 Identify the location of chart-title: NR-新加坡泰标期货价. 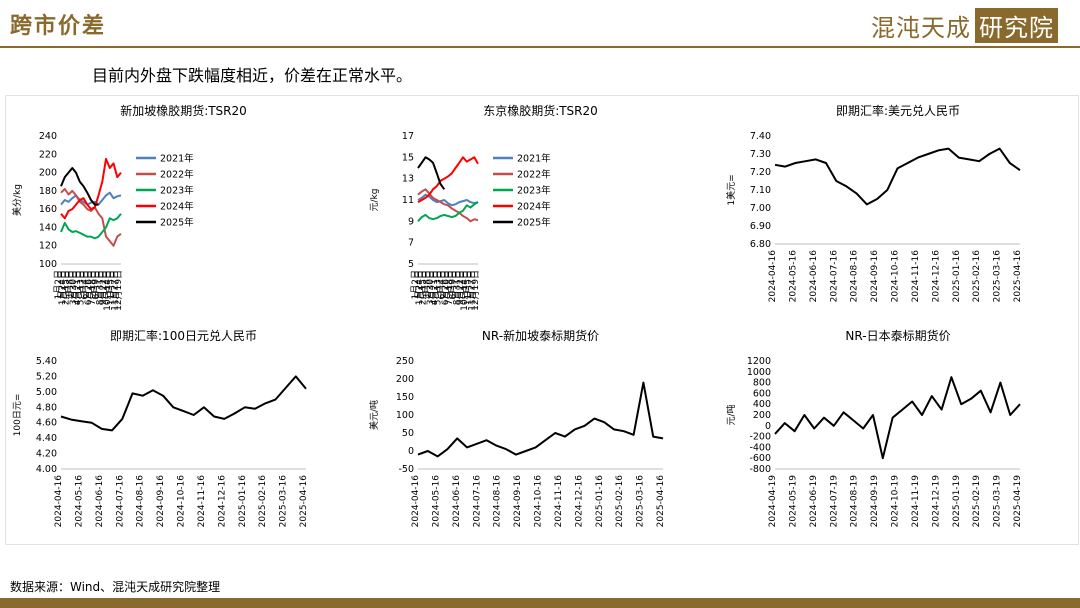
(540, 336).